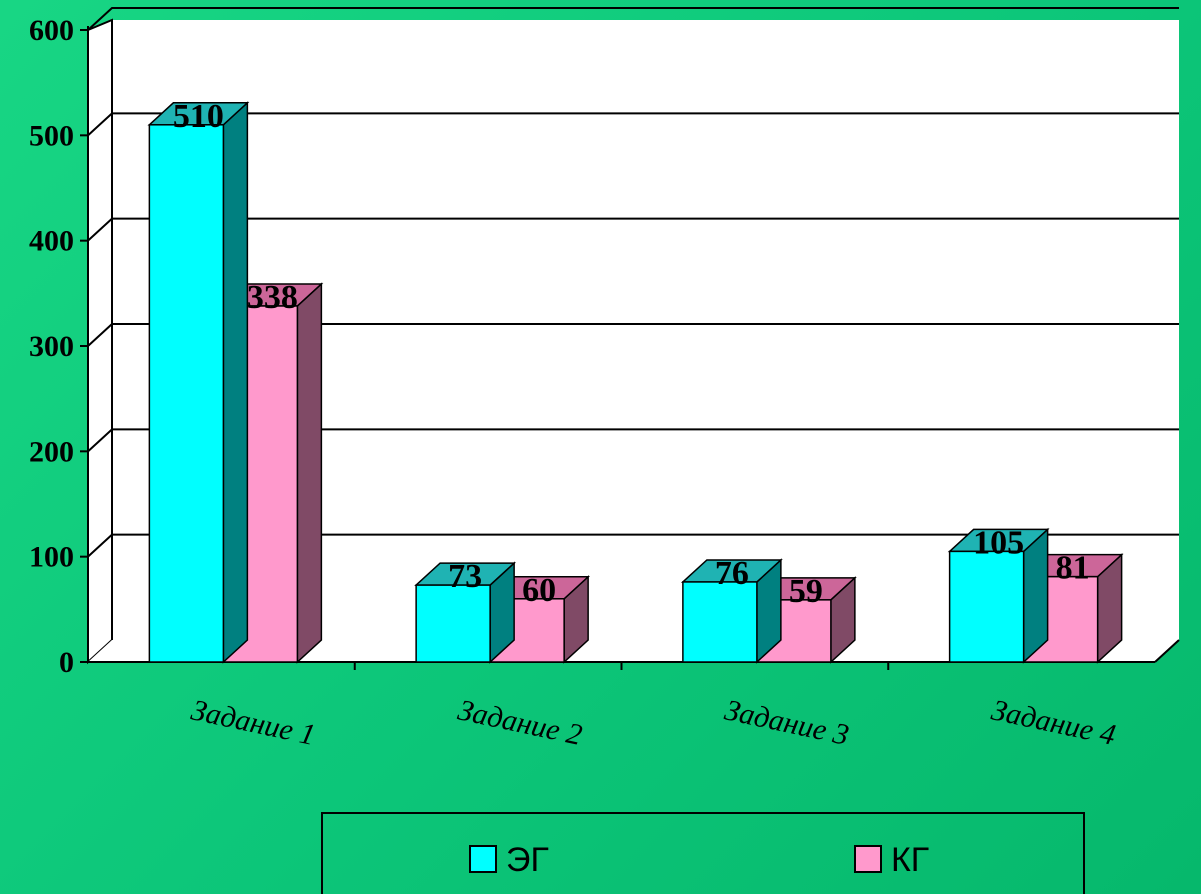 The height and width of the screenshot is (894, 1201). What do you see at coordinates (51, 241) in the screenshot?
I see `y-tick-label: 400` at bounding box center [51, 241].